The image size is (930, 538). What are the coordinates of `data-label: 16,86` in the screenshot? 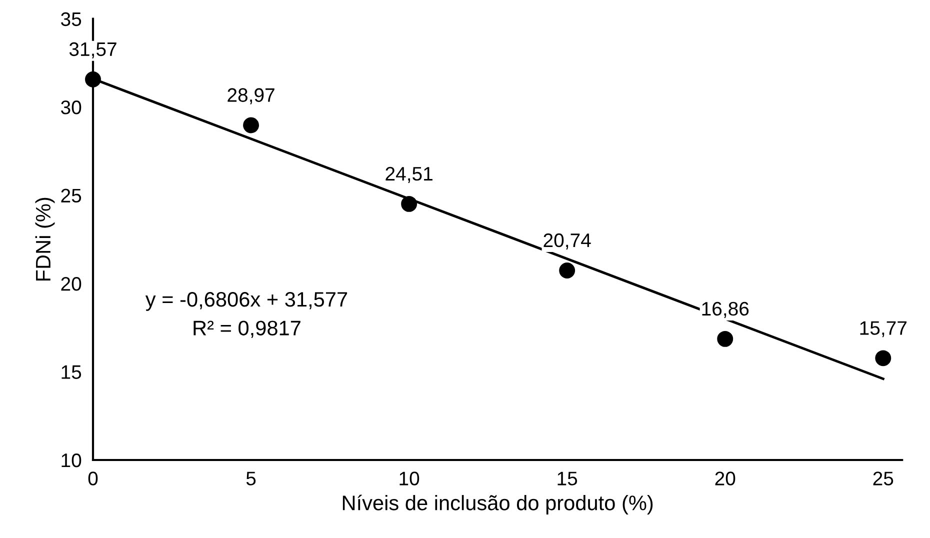 It's located at (725, 310).